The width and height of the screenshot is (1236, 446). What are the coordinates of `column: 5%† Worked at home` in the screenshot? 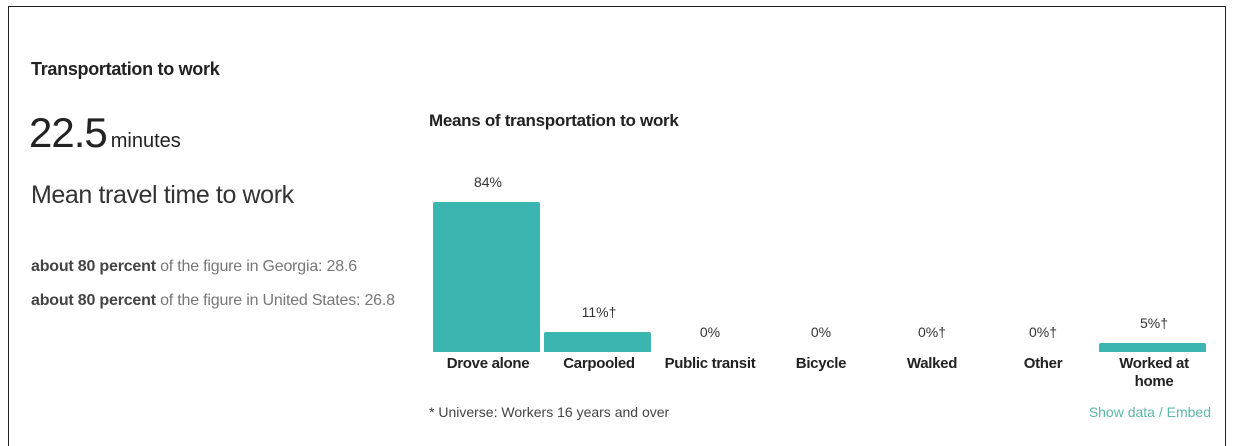 It's located at (1154, 277).